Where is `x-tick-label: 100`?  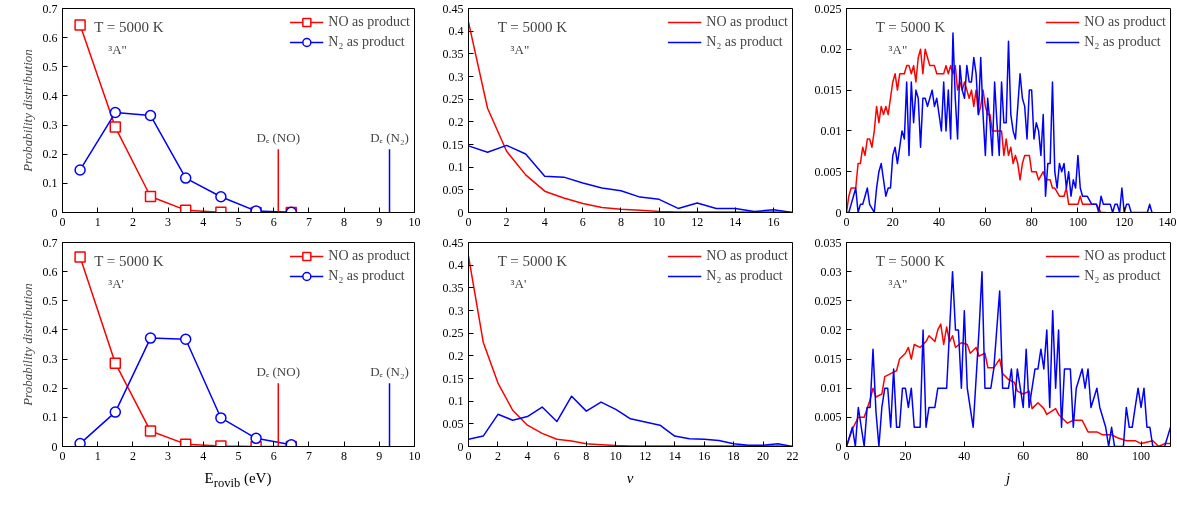
x-tick-label: 100 is located at coordinates (1077, 221).